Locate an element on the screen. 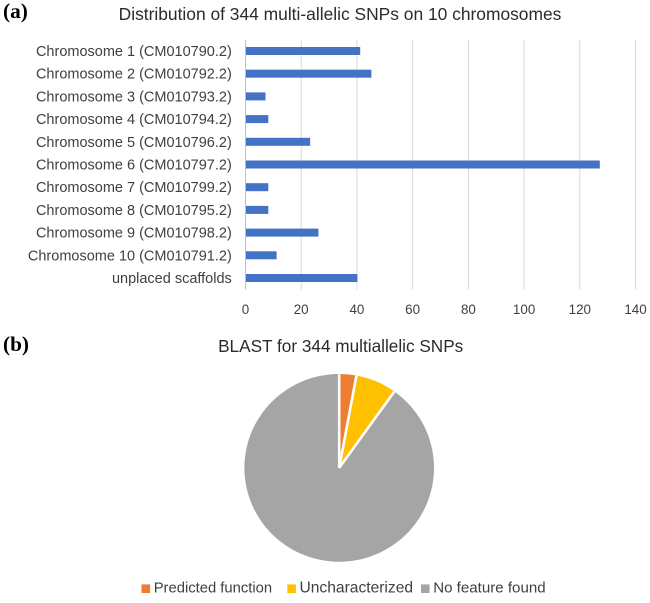 Image resolution: width=650 pixels, height=603 pixels. svg-text: unplaced scaffolds is located at coordinates (172, 279).